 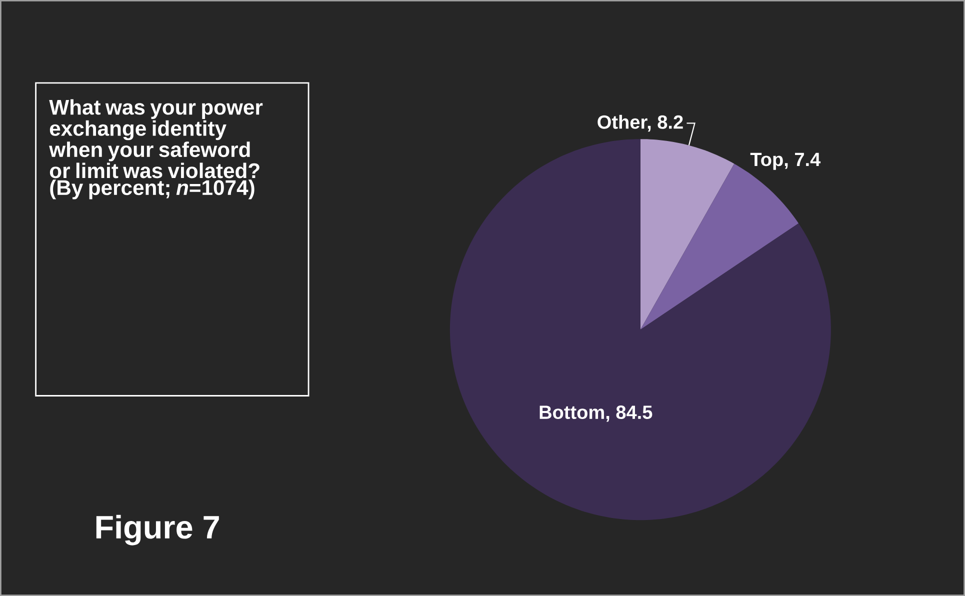 I want to click on data-label: Bottom, 84.5, so click(x=596, y=414).